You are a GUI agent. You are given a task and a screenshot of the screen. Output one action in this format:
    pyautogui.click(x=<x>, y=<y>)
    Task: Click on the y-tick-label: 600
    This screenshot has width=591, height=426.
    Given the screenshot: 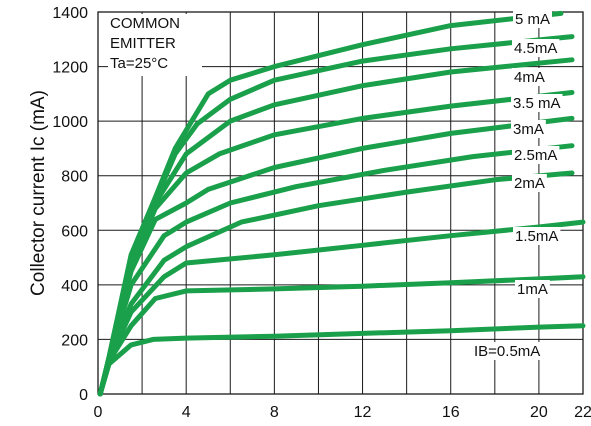 What is the action you would take?
    pyautogui.click(x=74, y=231)
    